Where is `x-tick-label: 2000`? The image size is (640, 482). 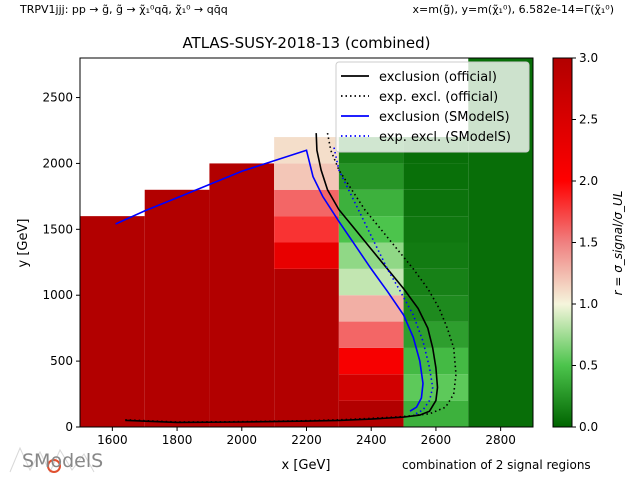 x-tick-label: 2000 is located at coordinates (242, 440).